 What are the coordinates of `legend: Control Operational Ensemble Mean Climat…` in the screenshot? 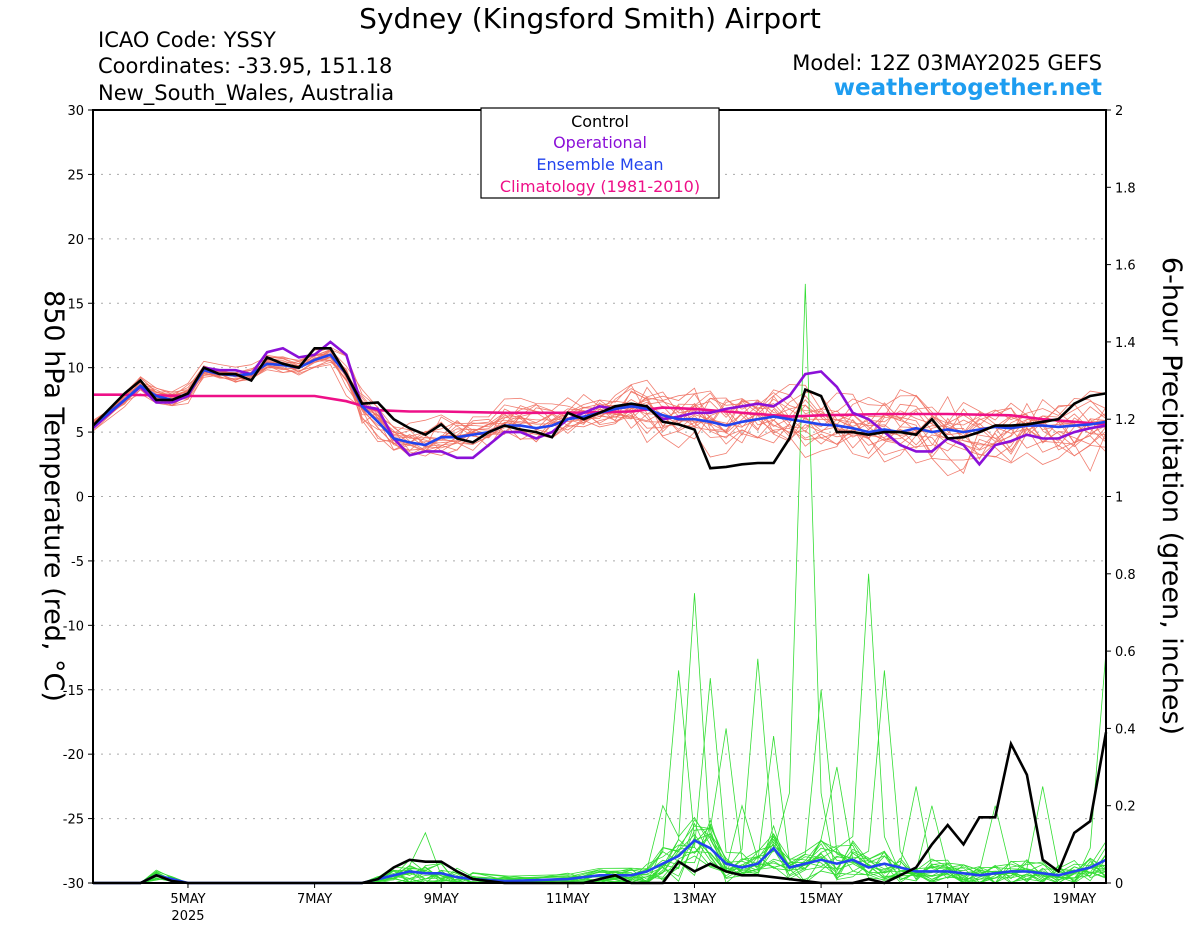 It's located at (600, 153).